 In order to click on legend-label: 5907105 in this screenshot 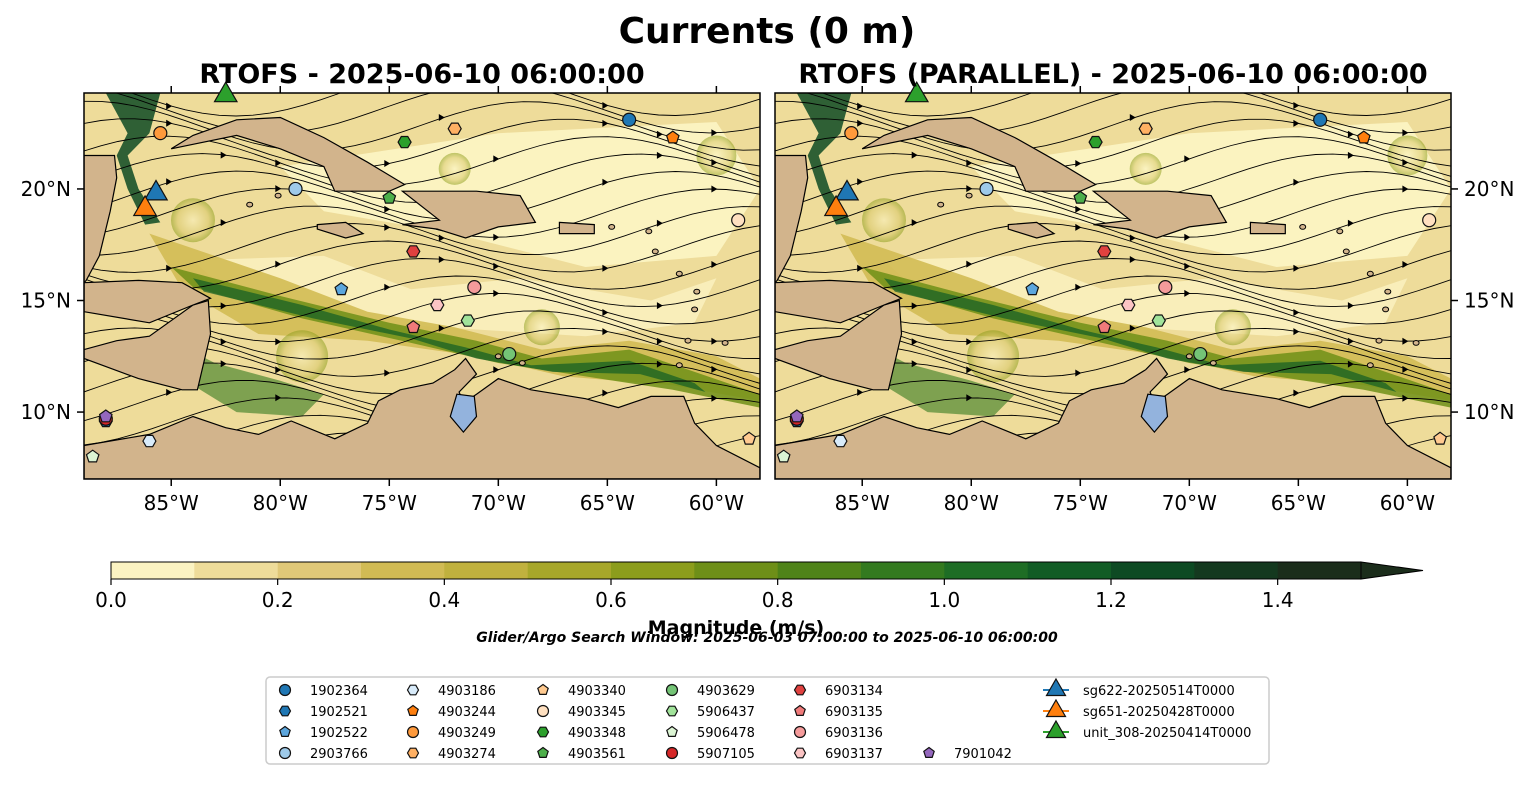, I will do `click(726, 754)`.